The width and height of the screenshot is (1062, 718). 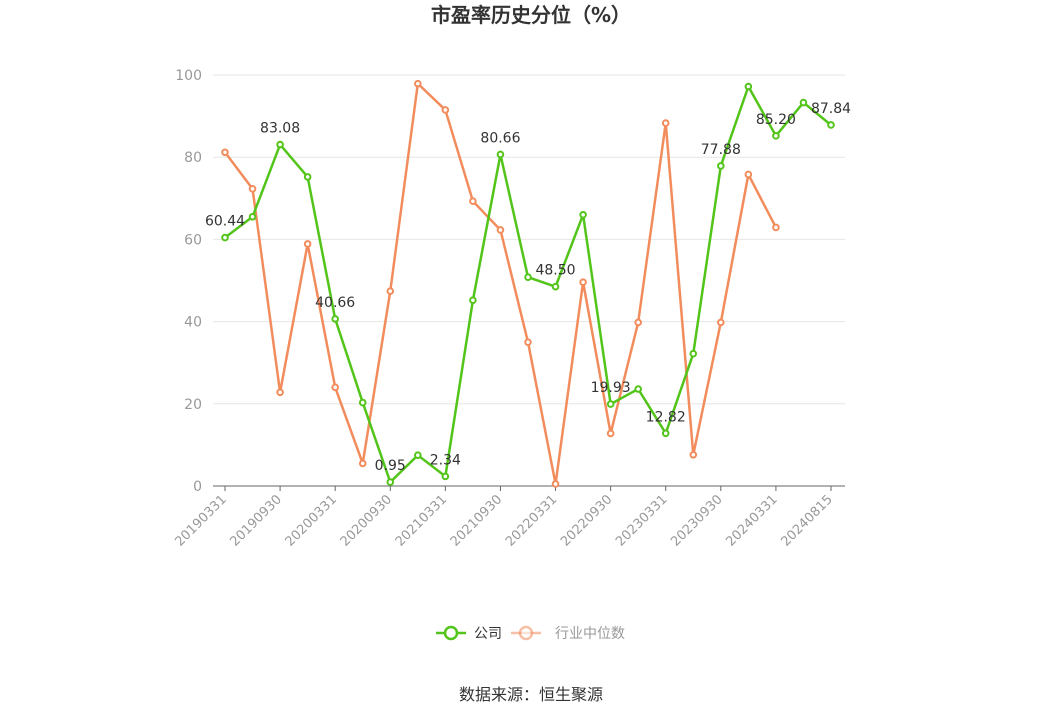 What do you see at coordinates (256, 520) in the screenshot?
I see `x-tick-label: 20190930` at bounding box center [256, 520].